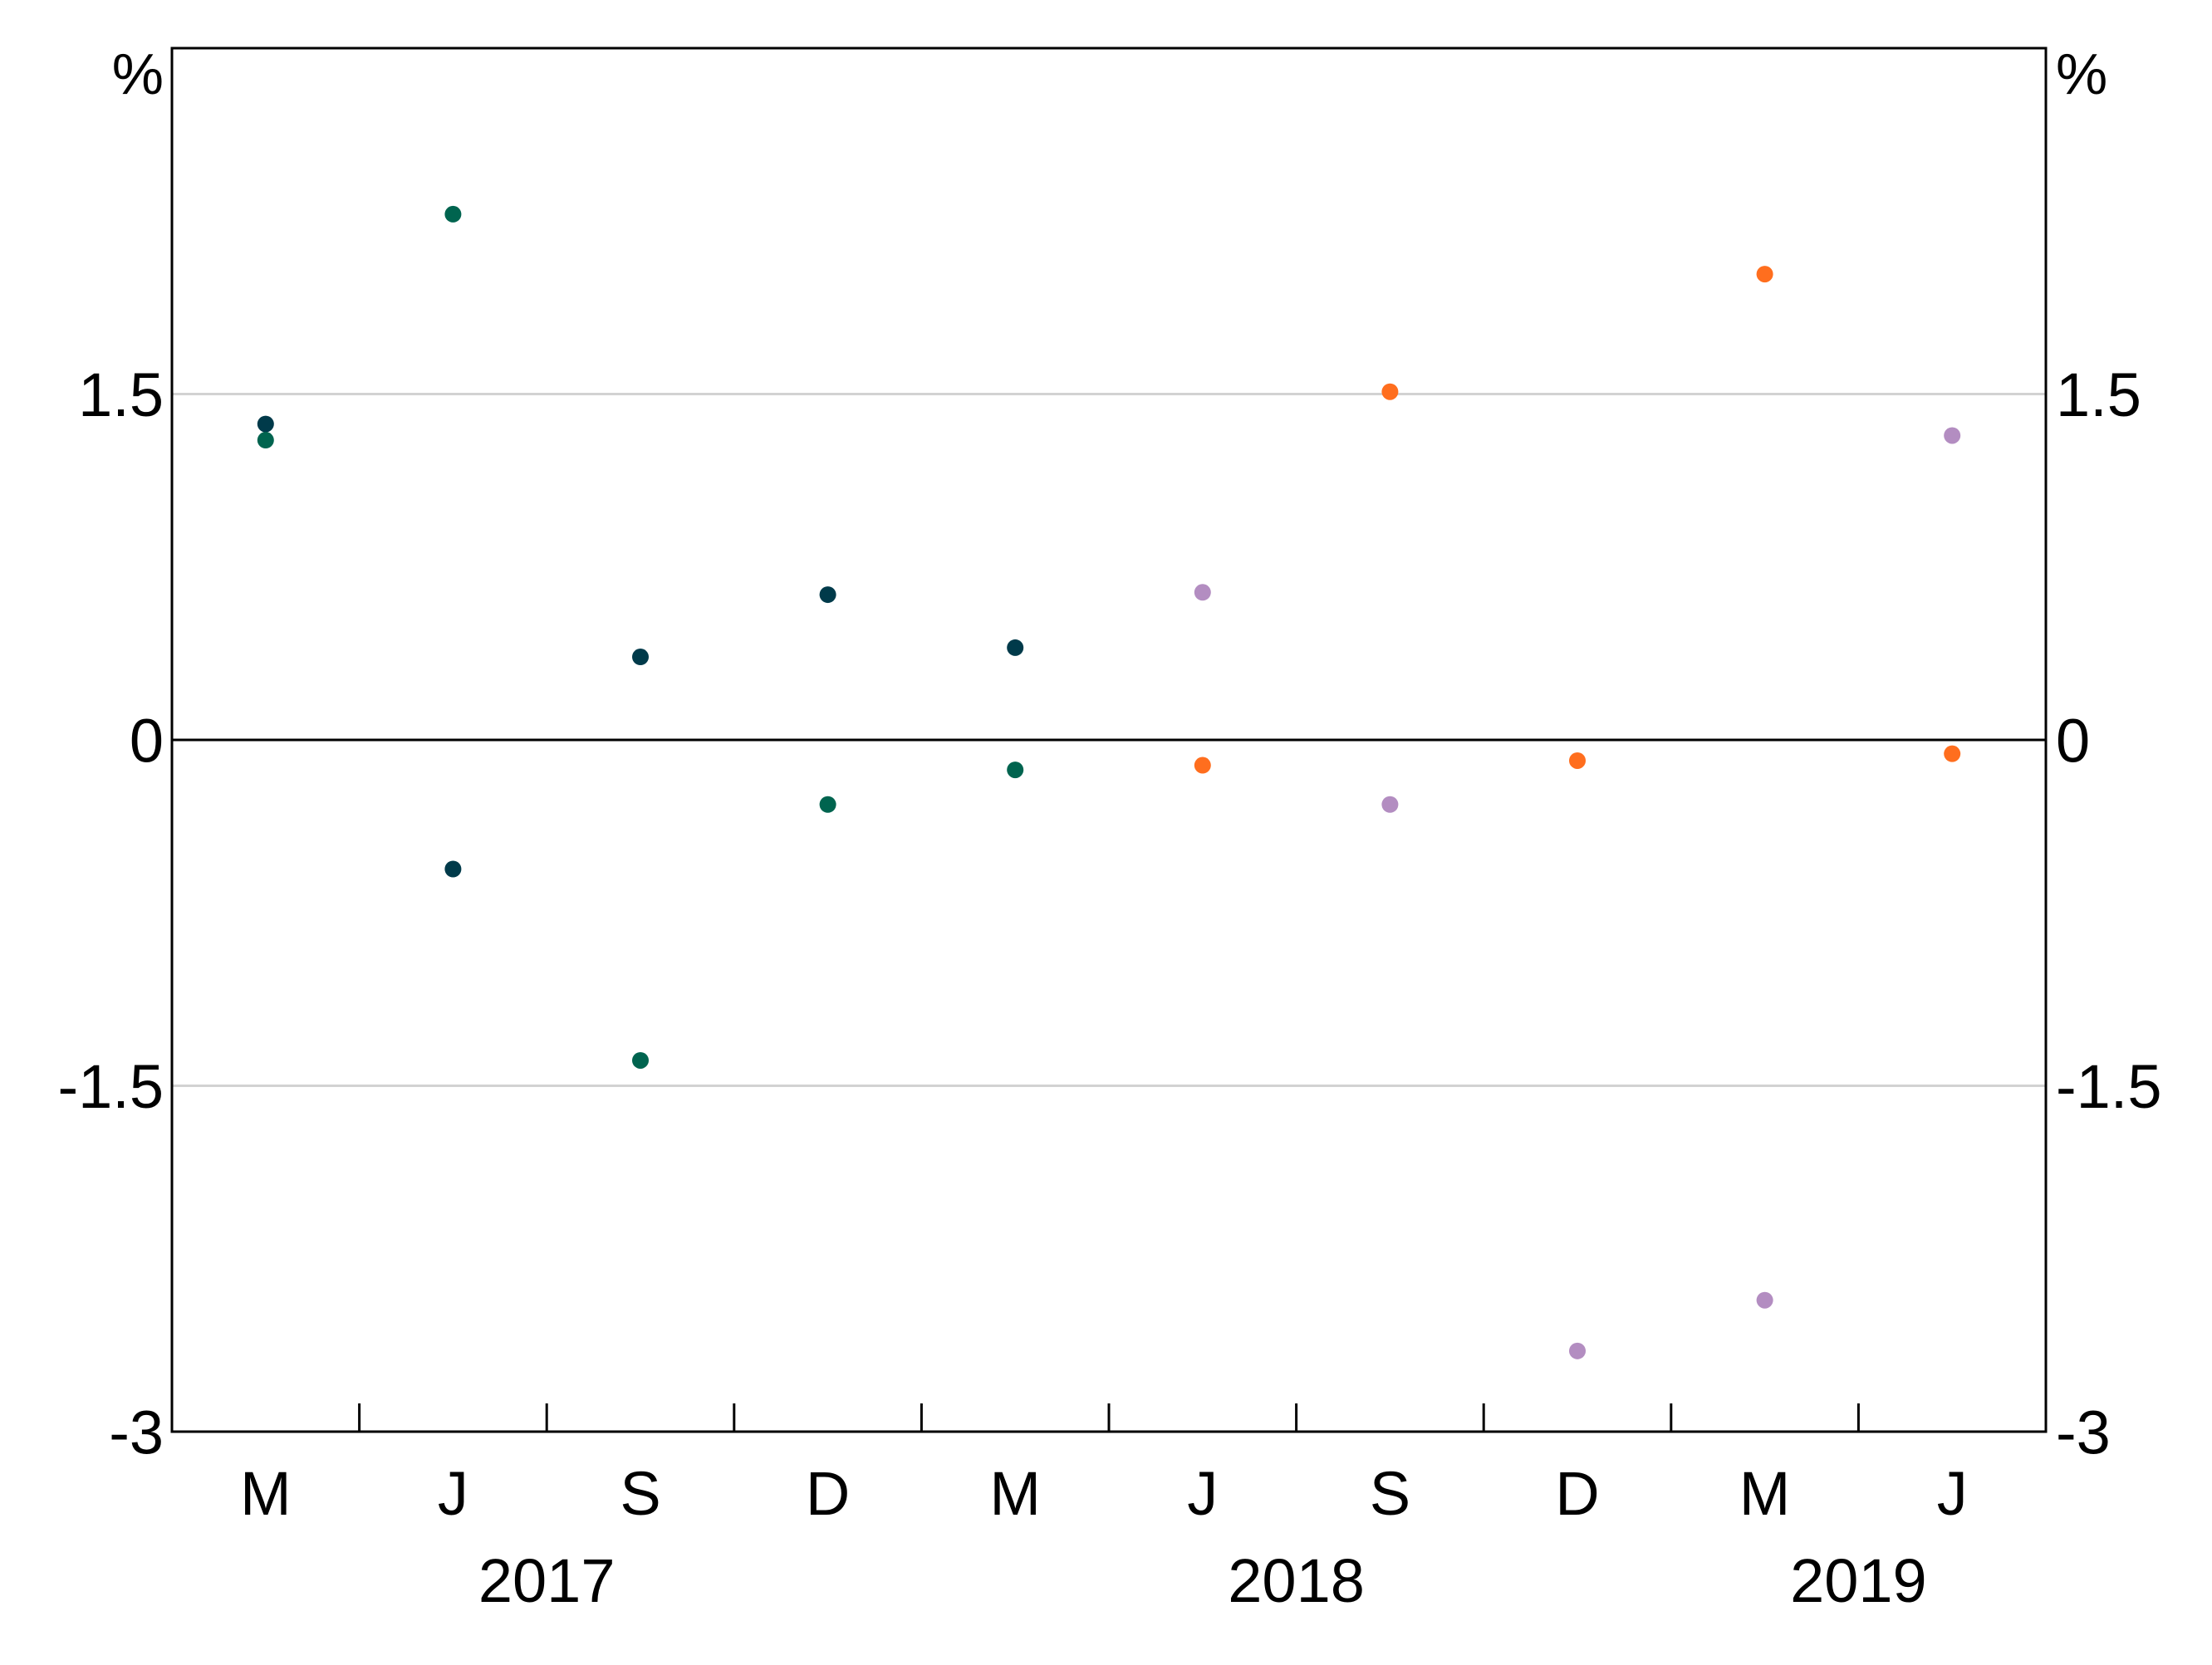 Image resolution: width=2212 pixels, height=1665 pixels. What do you see at coordinates (136, 1433) in the screenshot?
I see `y-tick-label-left: -3` at bounding box center [136, 1433].